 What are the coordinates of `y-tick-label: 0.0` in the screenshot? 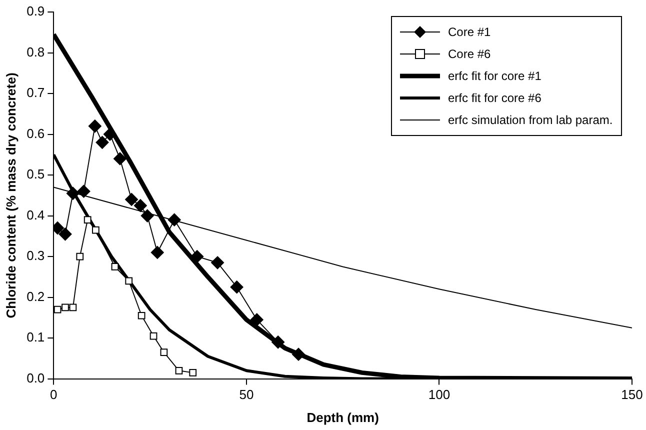 It's located at (35, 378).